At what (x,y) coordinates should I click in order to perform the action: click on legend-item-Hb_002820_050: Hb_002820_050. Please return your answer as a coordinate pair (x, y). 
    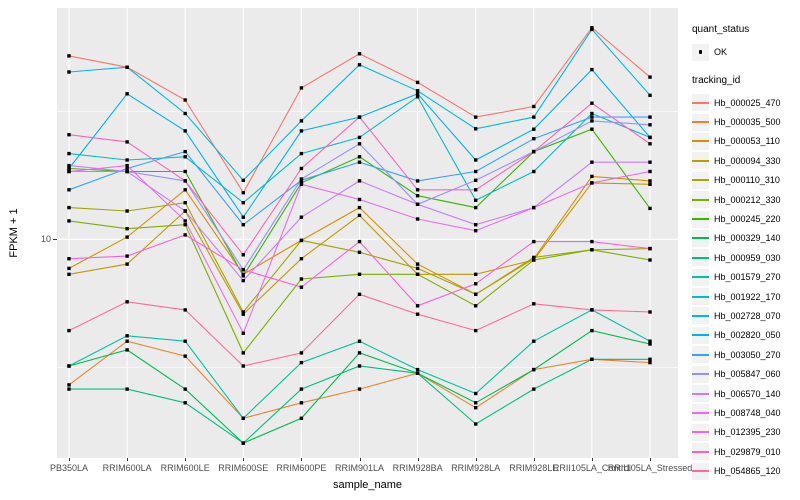
    Looking at the image, I should click on (746, 335).